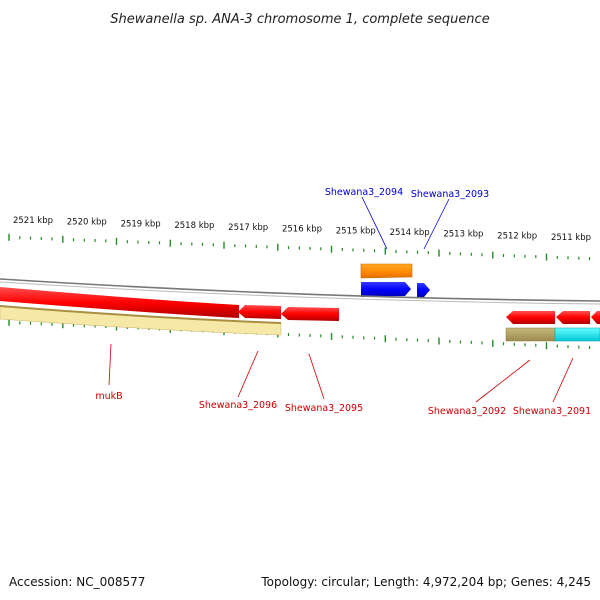 This screenshot has width=600, height=600. Describe the element at coordinates (386, 289) in the screenshot. I see `gene-arrow-shewana3-2094` at that location.